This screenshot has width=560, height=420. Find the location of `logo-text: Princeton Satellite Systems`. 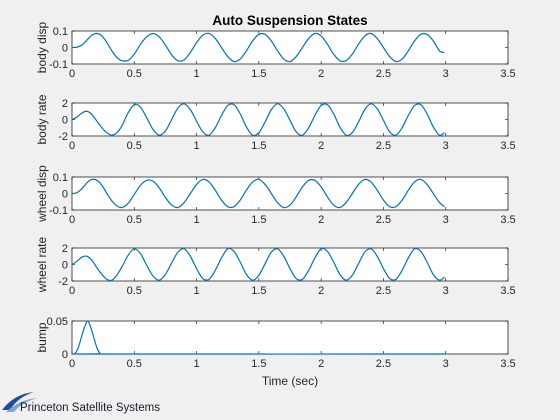

logo-text: Princeton Satellite Systems is located at coordinates (90, 408).